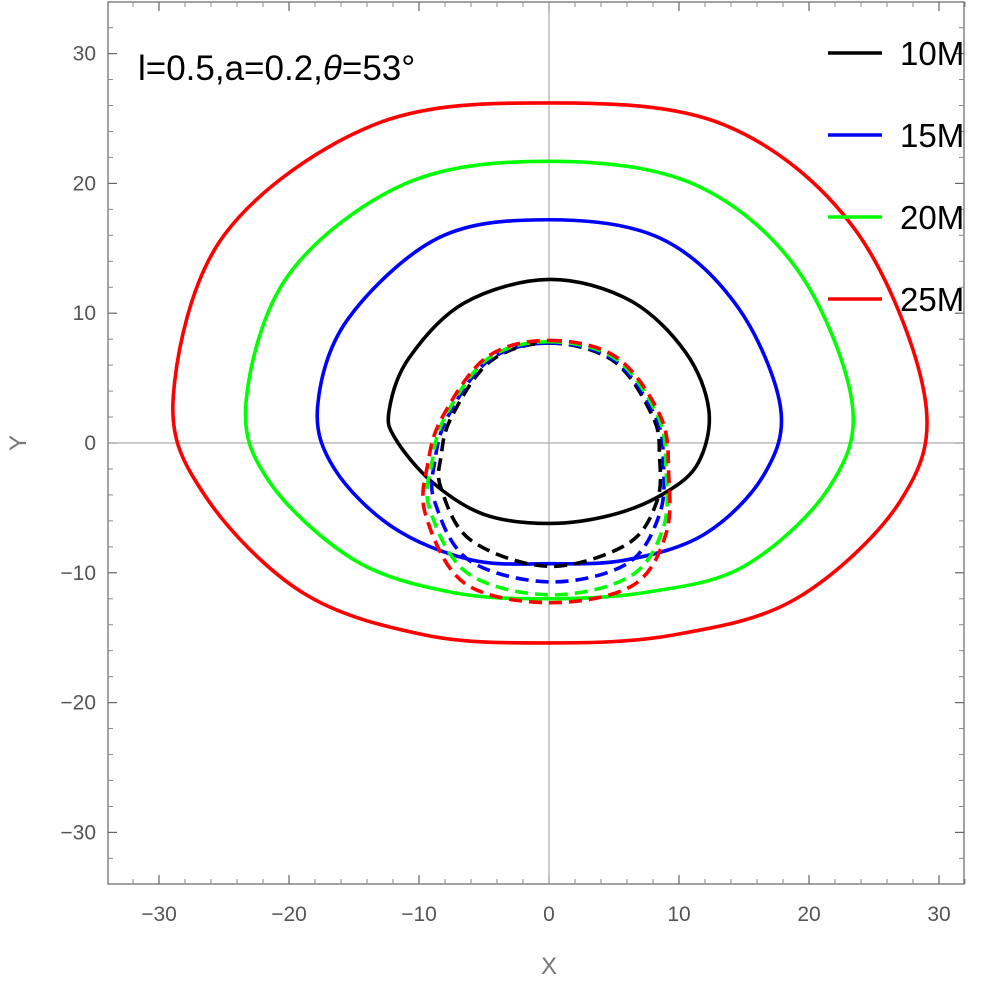  Describe the element at coordinates (808, 914) in the screenshot. I see `x-tick-label: 20` at that location.